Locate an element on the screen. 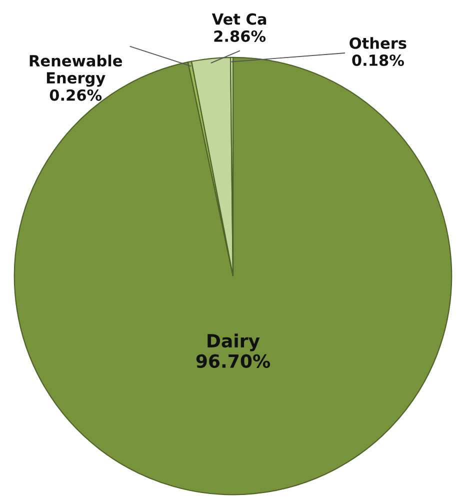 This screenshot has height=499, width=466. data-label: 0.26% is located at coordinates (76, 95).